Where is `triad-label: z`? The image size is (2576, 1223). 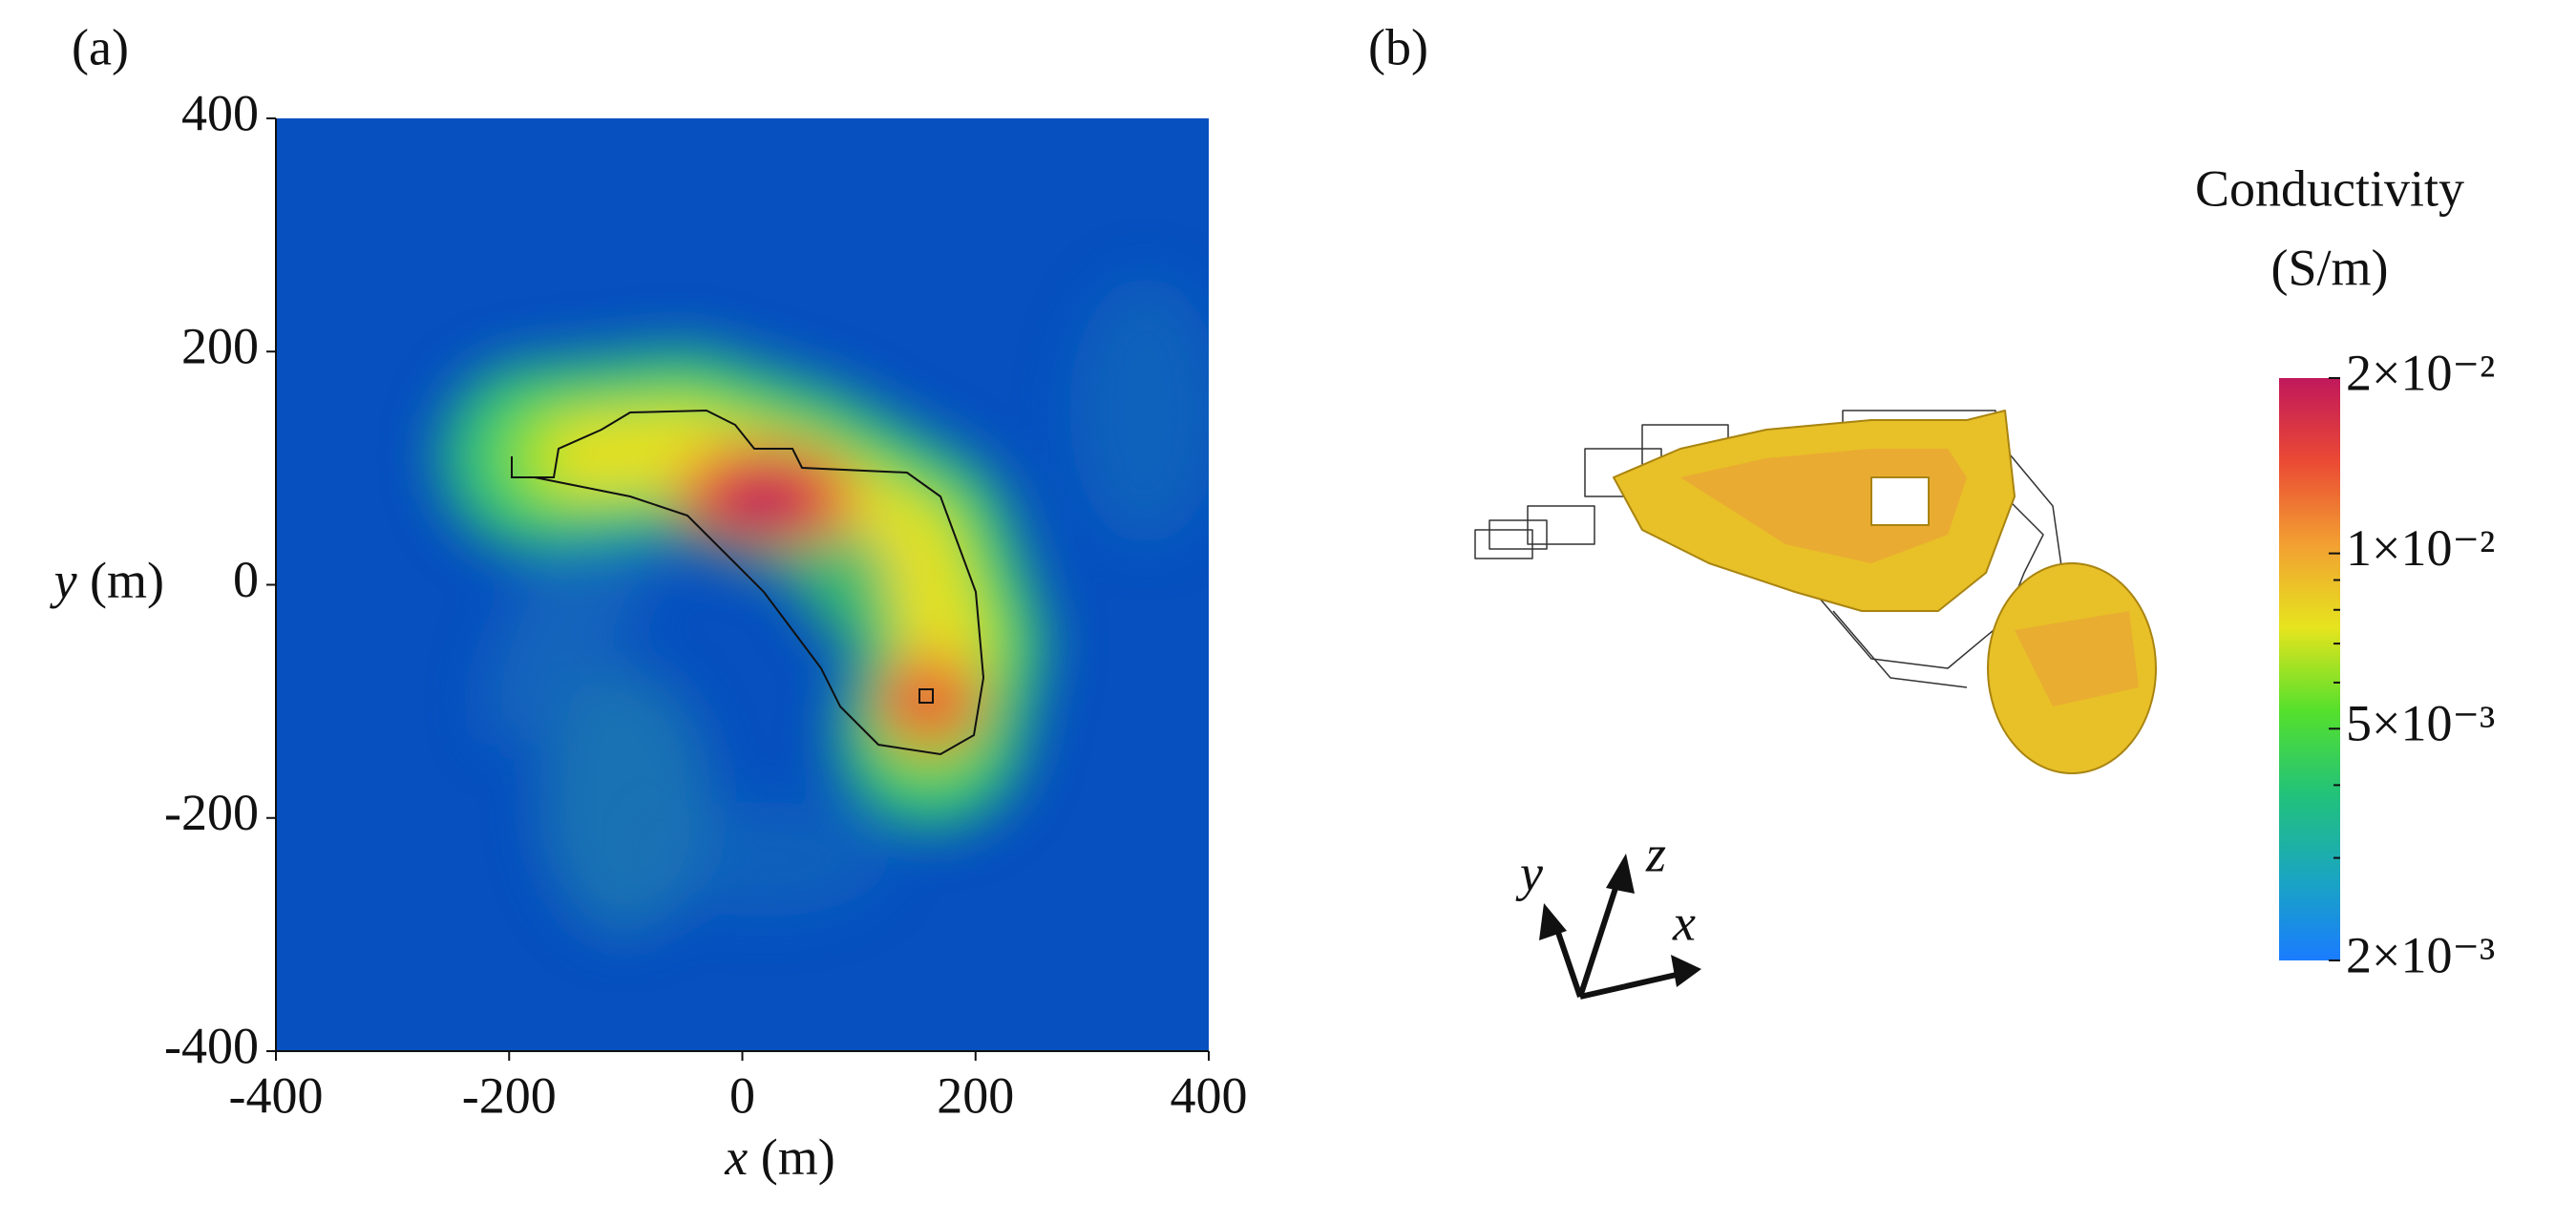
triad-label: z is located at coordinates (1655, 853).